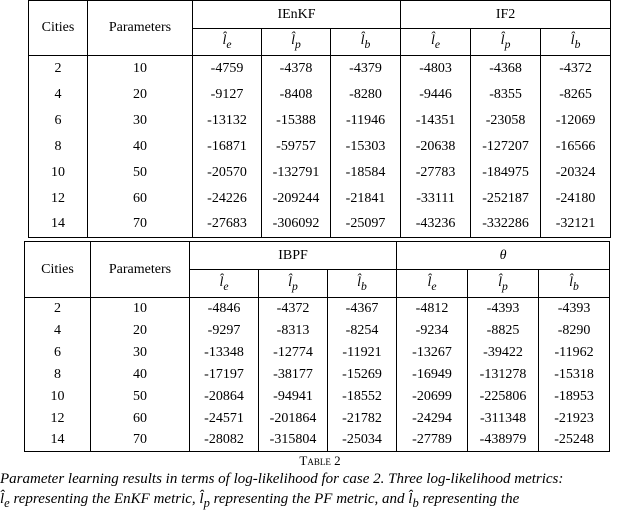 This screenshot has width=640, height=531. Describe the element at coordinates (576, 198) in the screenshot. I see `cell: -24180` at that location.